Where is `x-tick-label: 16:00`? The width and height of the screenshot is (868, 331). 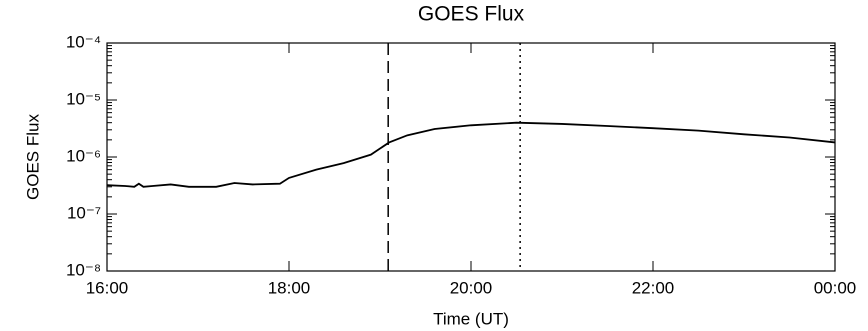 x-tick-label: 16:00 is located at coordinates (107, 287).